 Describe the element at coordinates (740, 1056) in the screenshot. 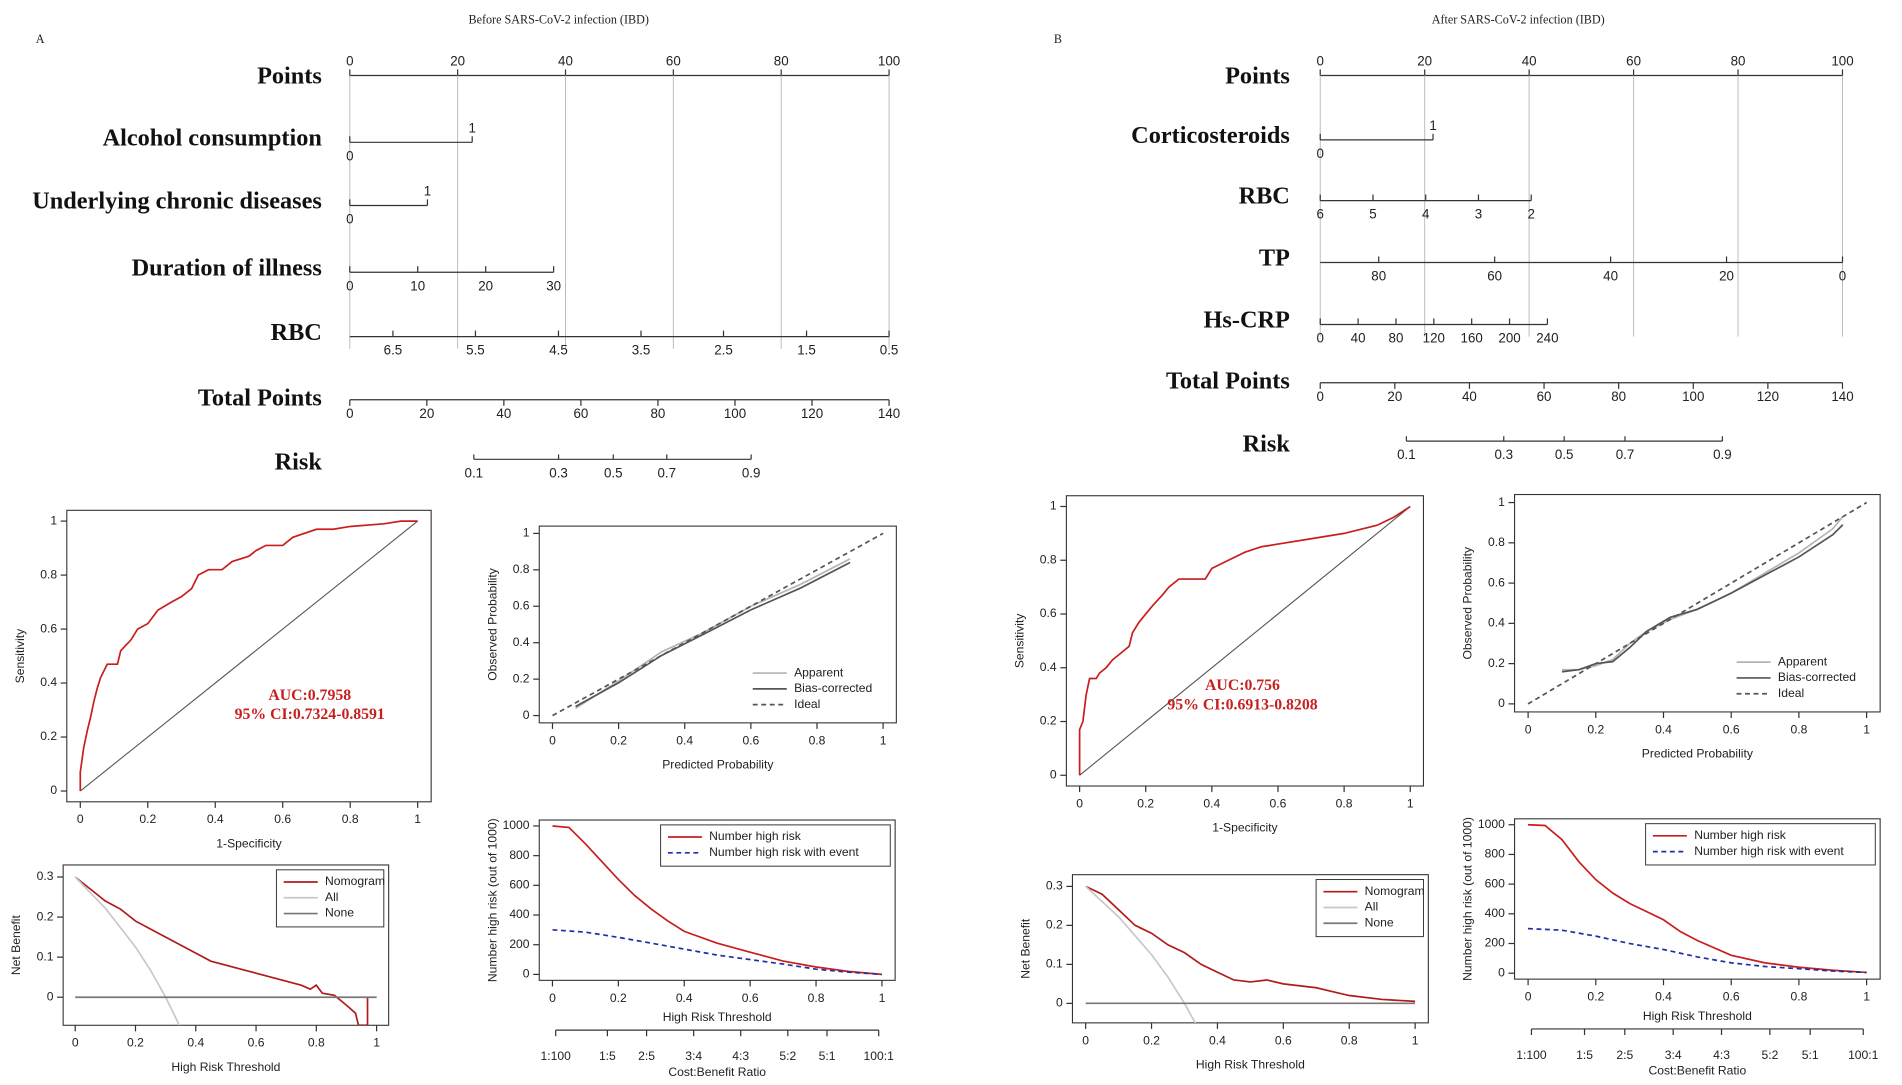

I see `x2-tick-label: 4:3` at that location.